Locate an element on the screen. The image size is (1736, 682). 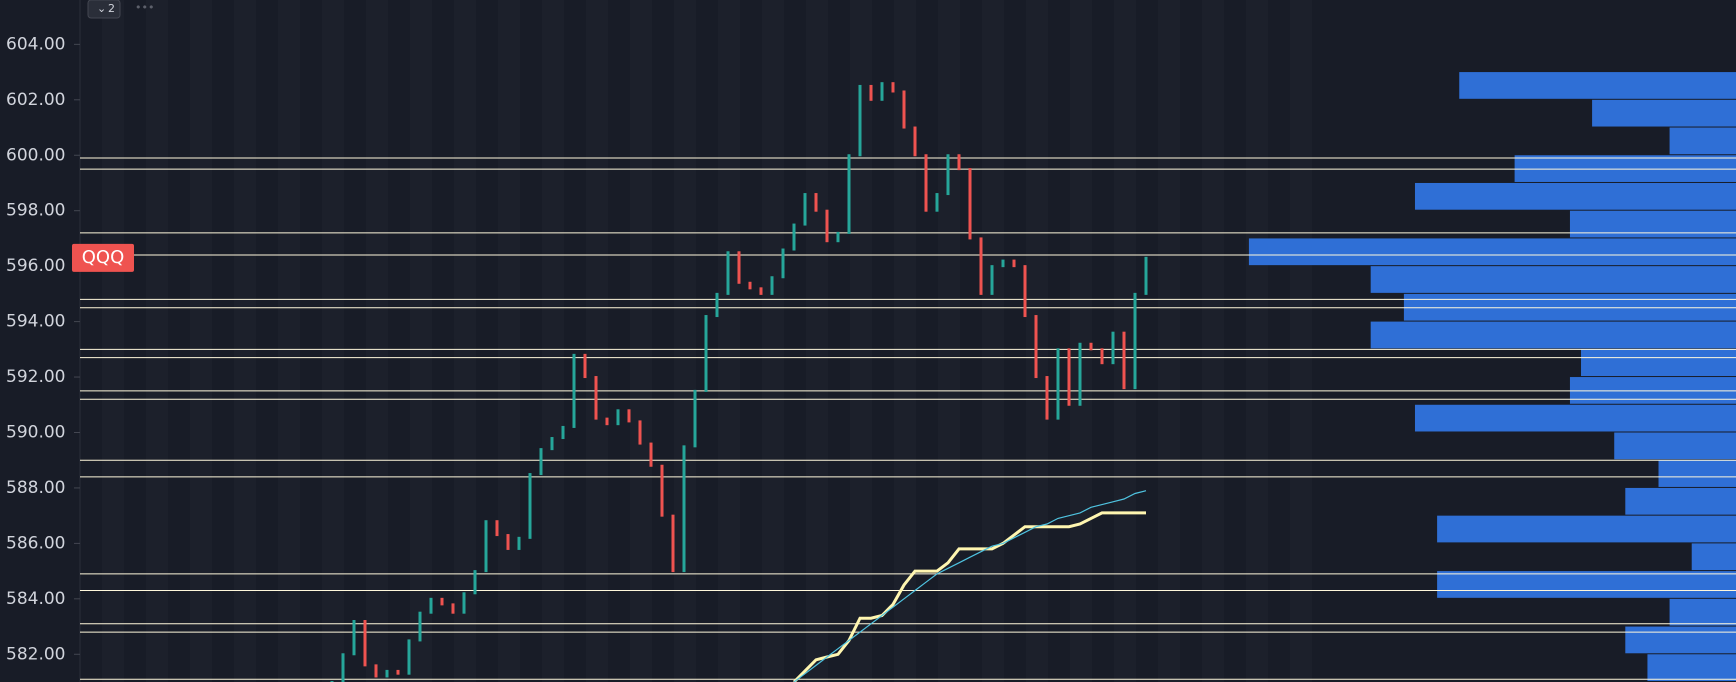
badge-caret: ⌄ is located at coordinates (101, 8).